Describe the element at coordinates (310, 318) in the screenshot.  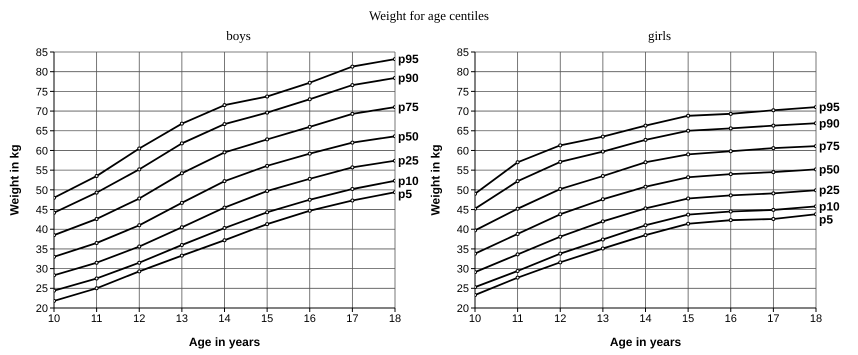
I see `x-tick-label: 16` at that location.